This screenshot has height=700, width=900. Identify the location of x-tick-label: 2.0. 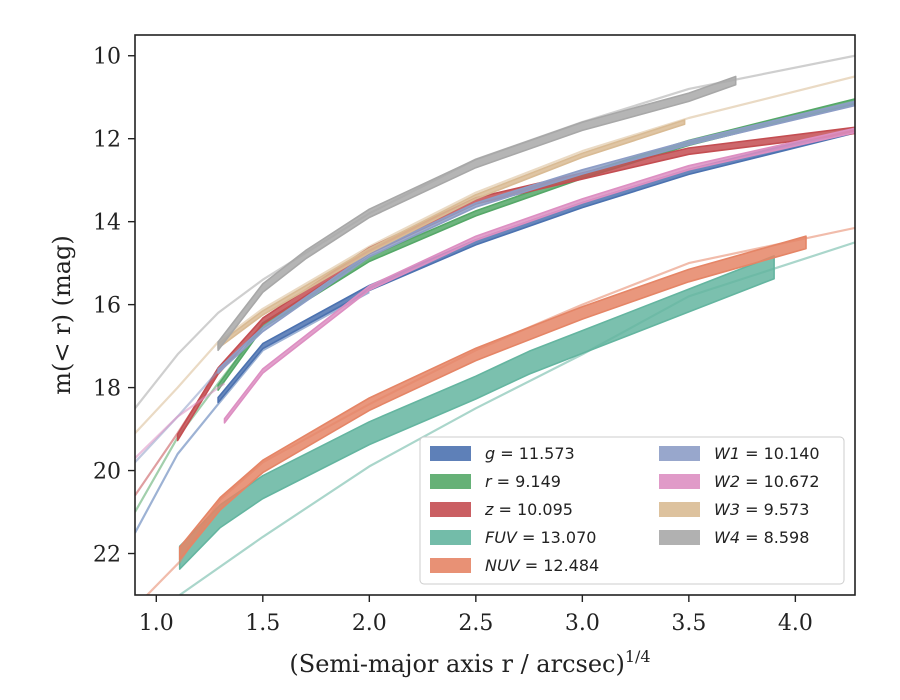
(369, 623).